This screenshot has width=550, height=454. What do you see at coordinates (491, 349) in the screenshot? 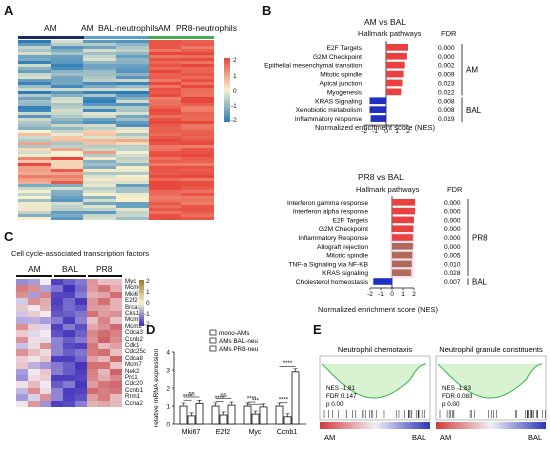
I see `gsea-title: Neutrophil granule constituents` at bounding box center [491, 349].